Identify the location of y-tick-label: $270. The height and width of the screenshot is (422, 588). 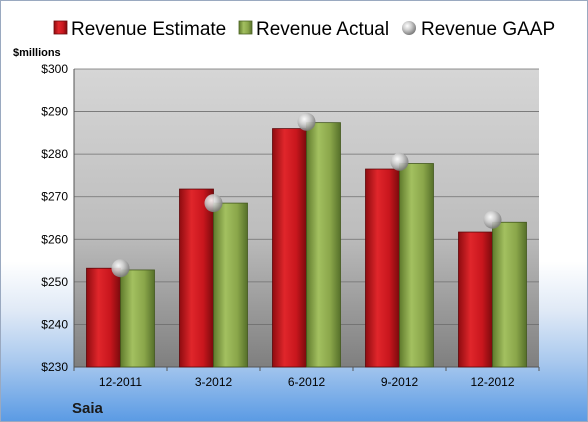
(54, 197).